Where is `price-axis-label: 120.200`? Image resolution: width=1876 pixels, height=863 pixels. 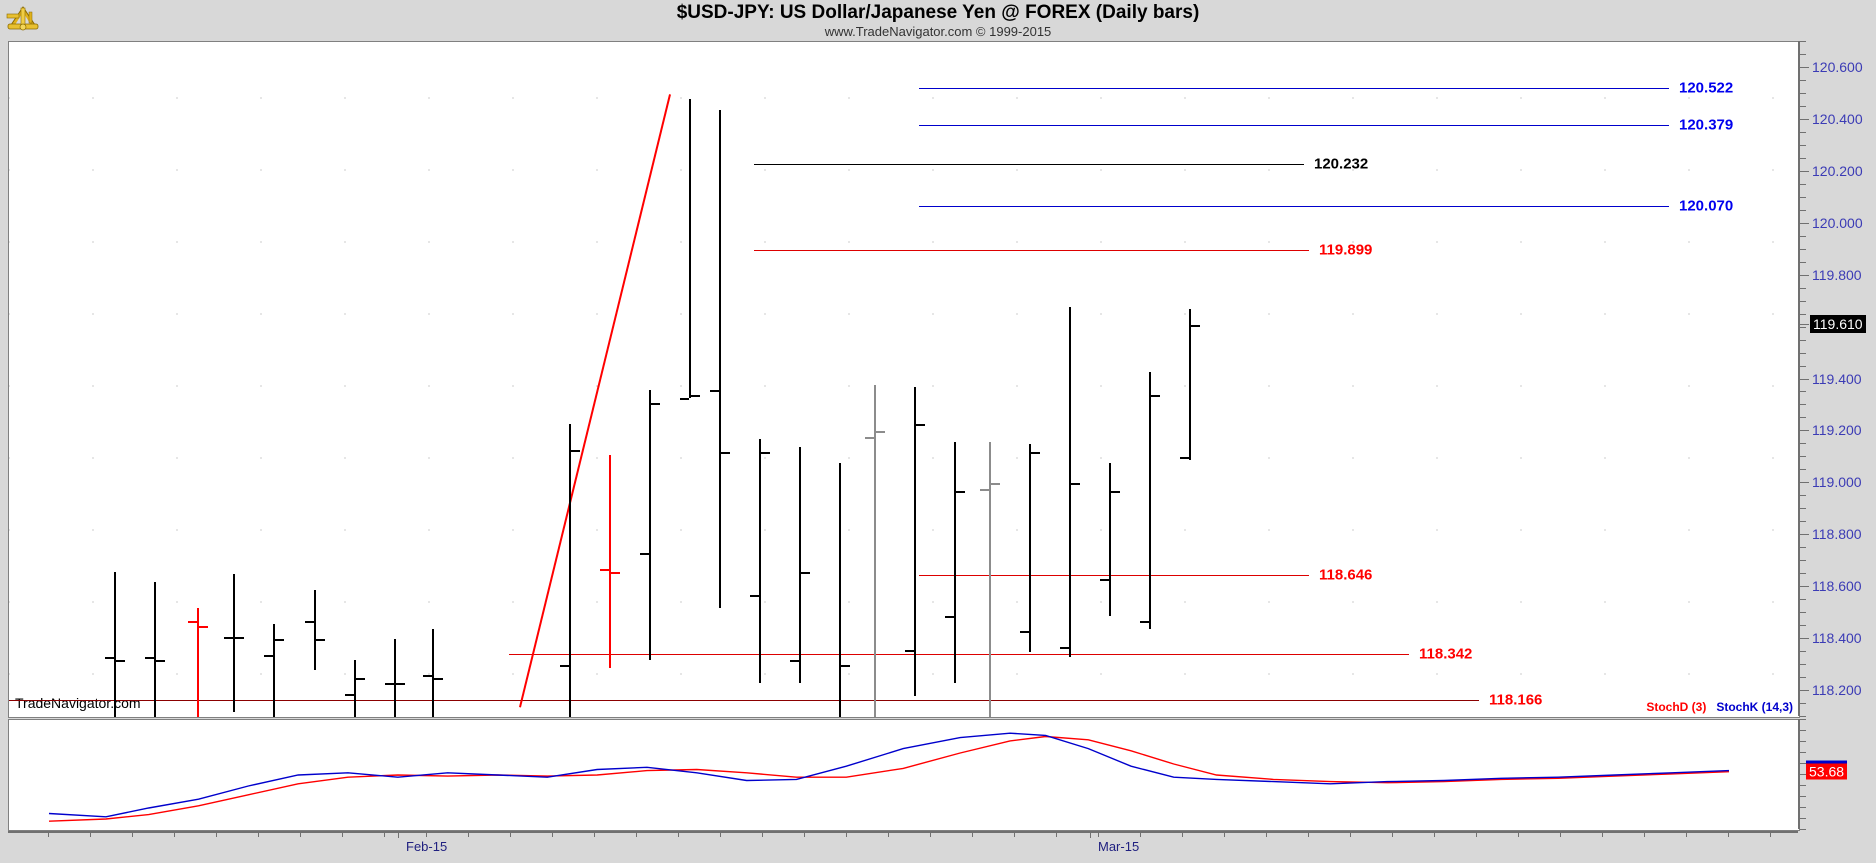 price-axis-label: 120.200 is located at coordinates (1837, 170).